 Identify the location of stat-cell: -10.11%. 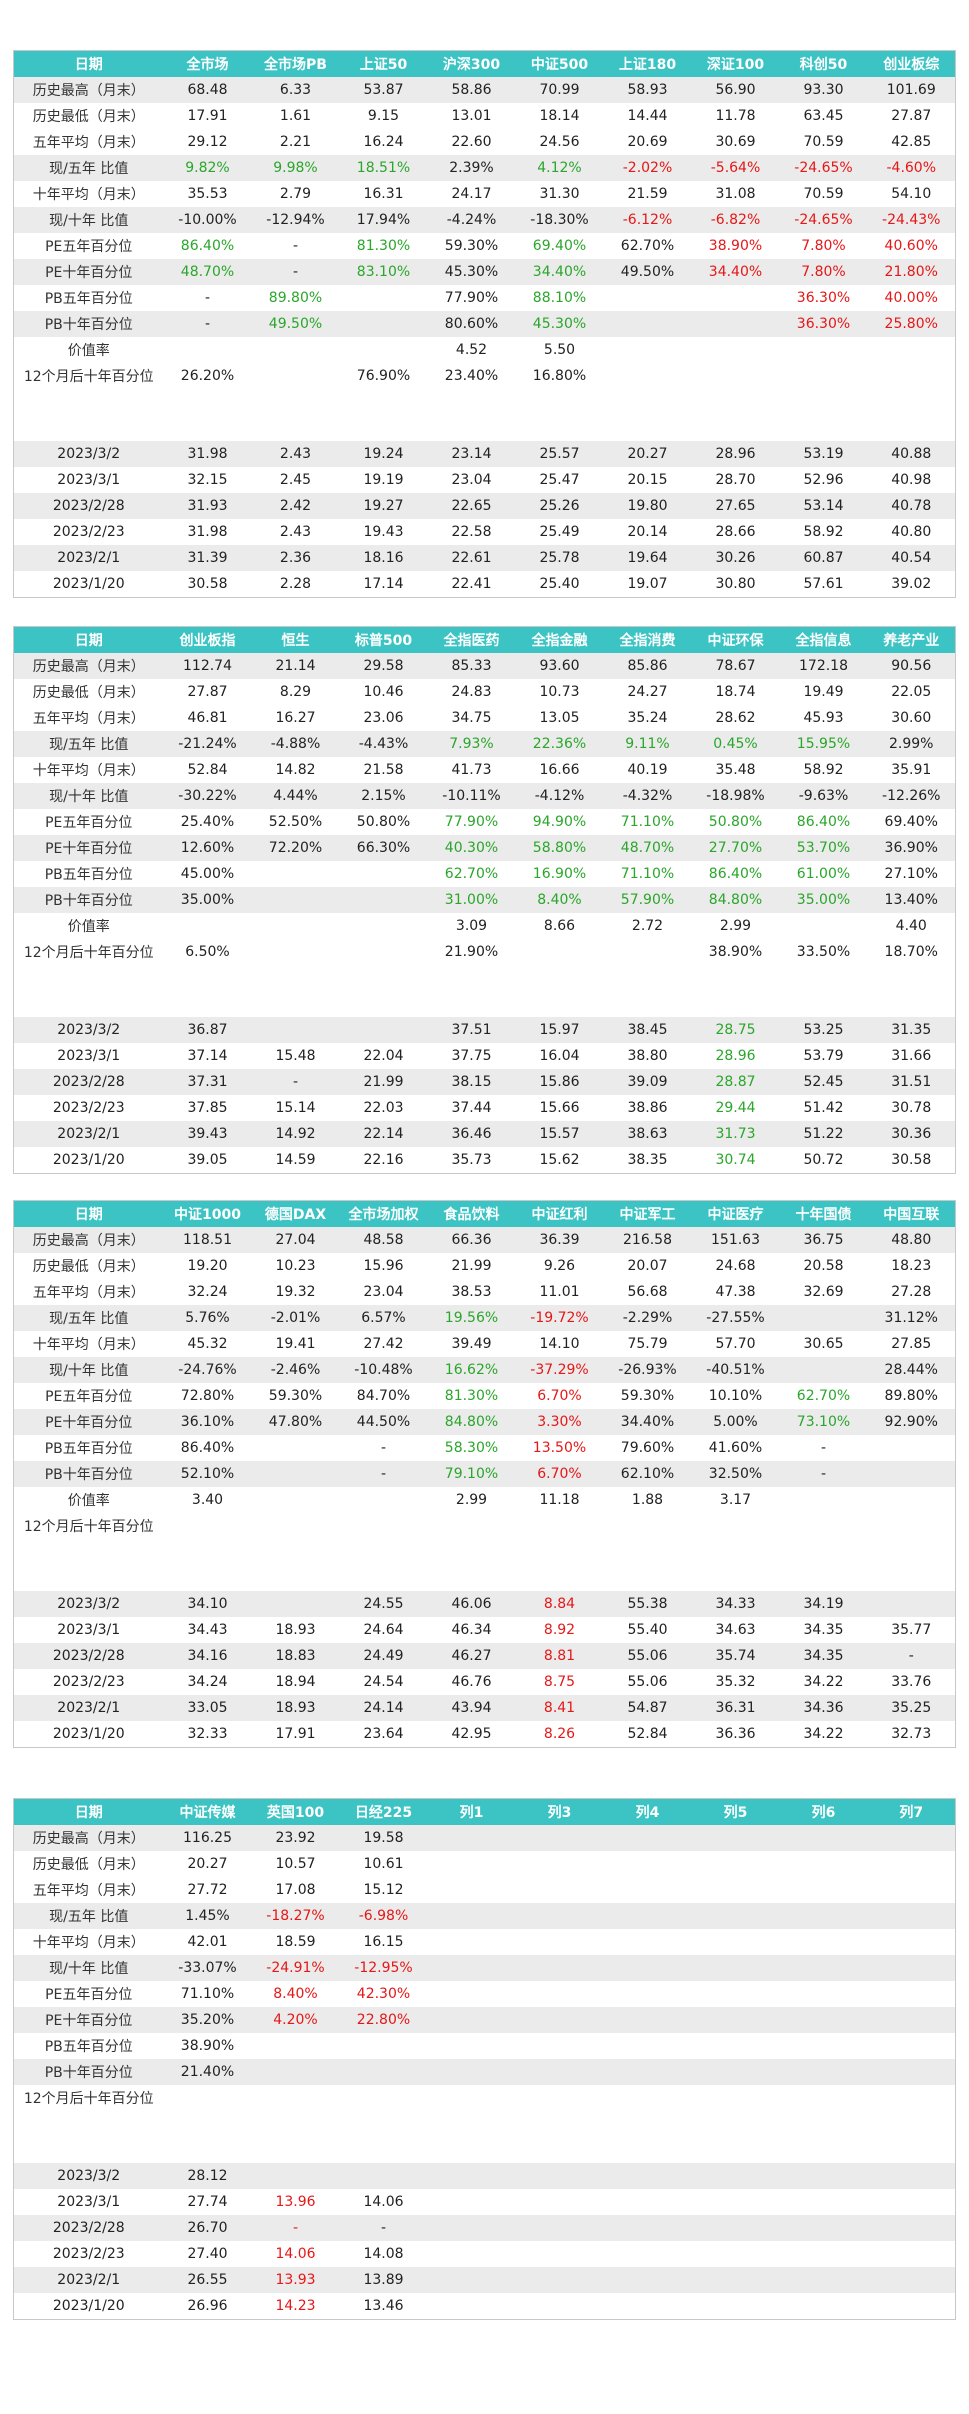
(471, 796).